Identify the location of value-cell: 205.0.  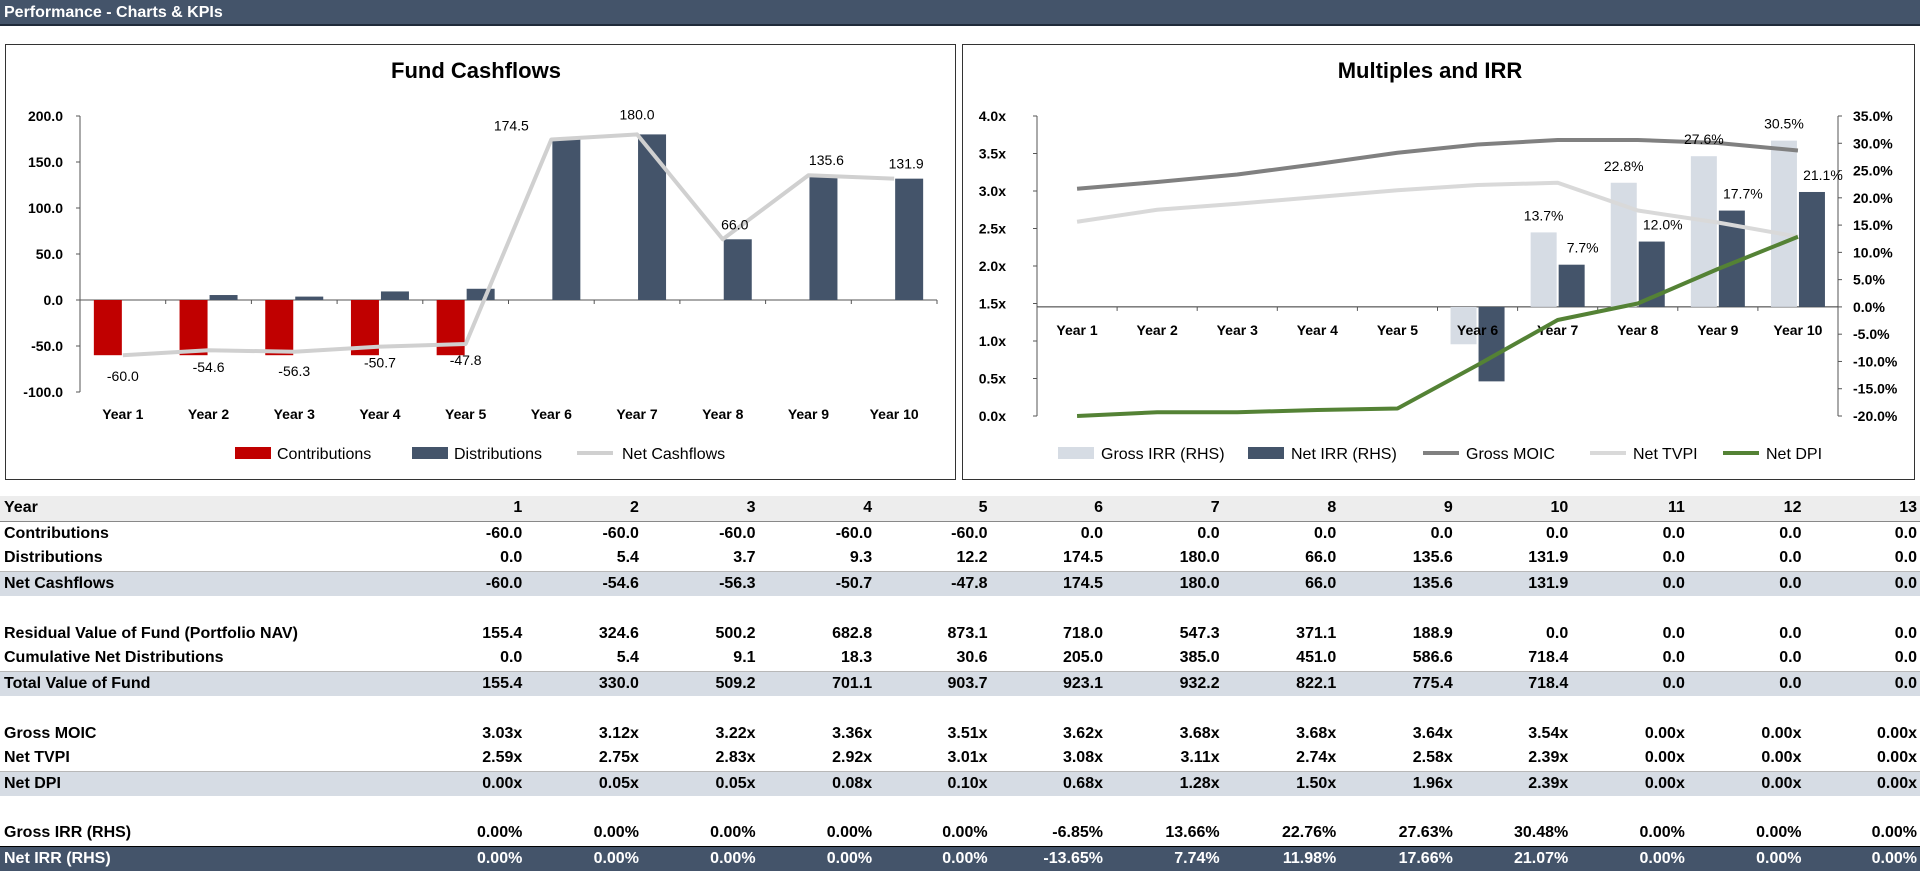
(1082, 658).